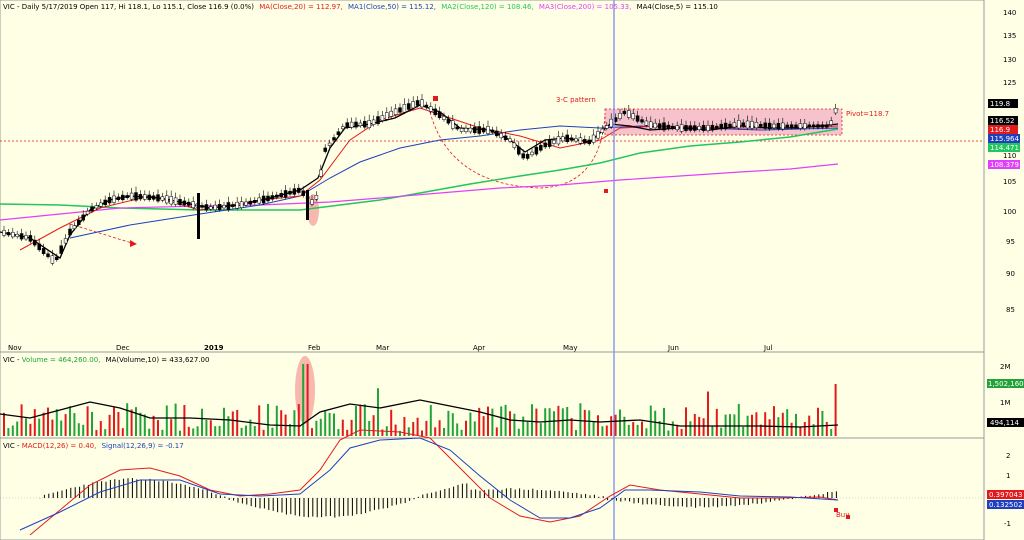 The height and width of the screenshot is (540, 1024). I want to click on price-tick: 125, so click(1009, 83).